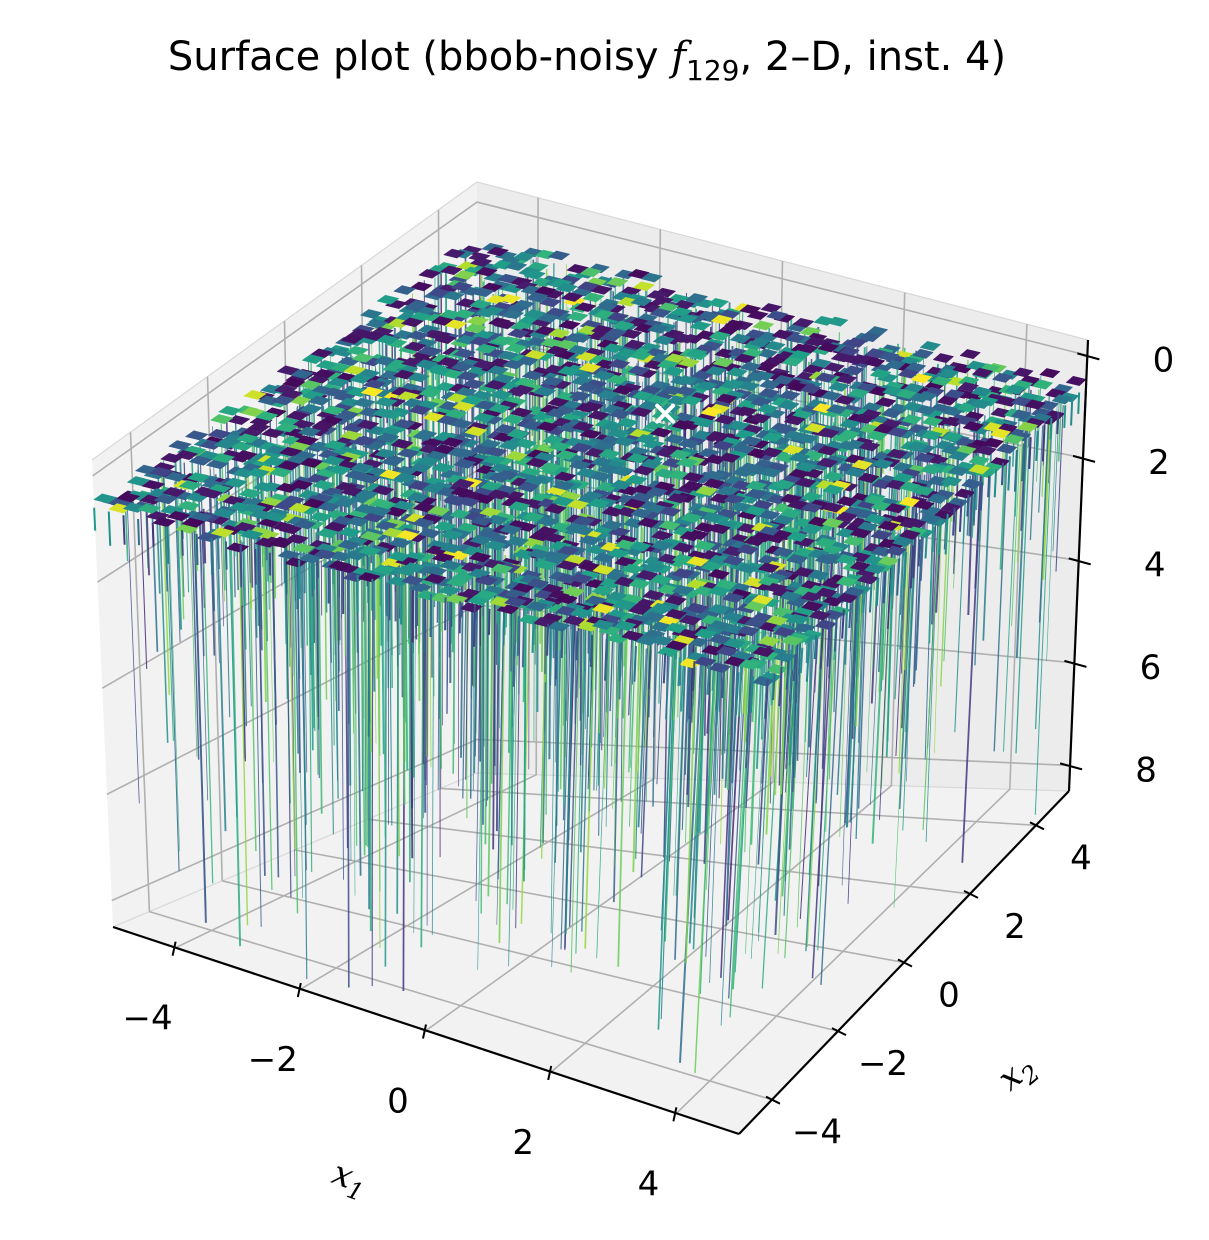 The height and width of the screenshot is (1240, 1209). Describe the element at coordinates (773, 1100) in the screenshot. I see `y-tick-mark` at that location.